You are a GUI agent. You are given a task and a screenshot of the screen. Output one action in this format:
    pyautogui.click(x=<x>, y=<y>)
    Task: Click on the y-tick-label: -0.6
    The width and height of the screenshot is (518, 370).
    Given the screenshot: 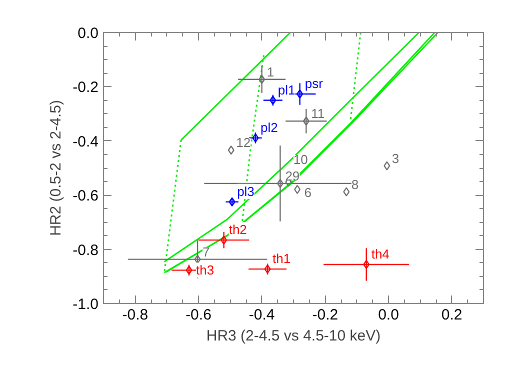 What is the action you would take?
    pyautogui.click(x=85, y=196)
    